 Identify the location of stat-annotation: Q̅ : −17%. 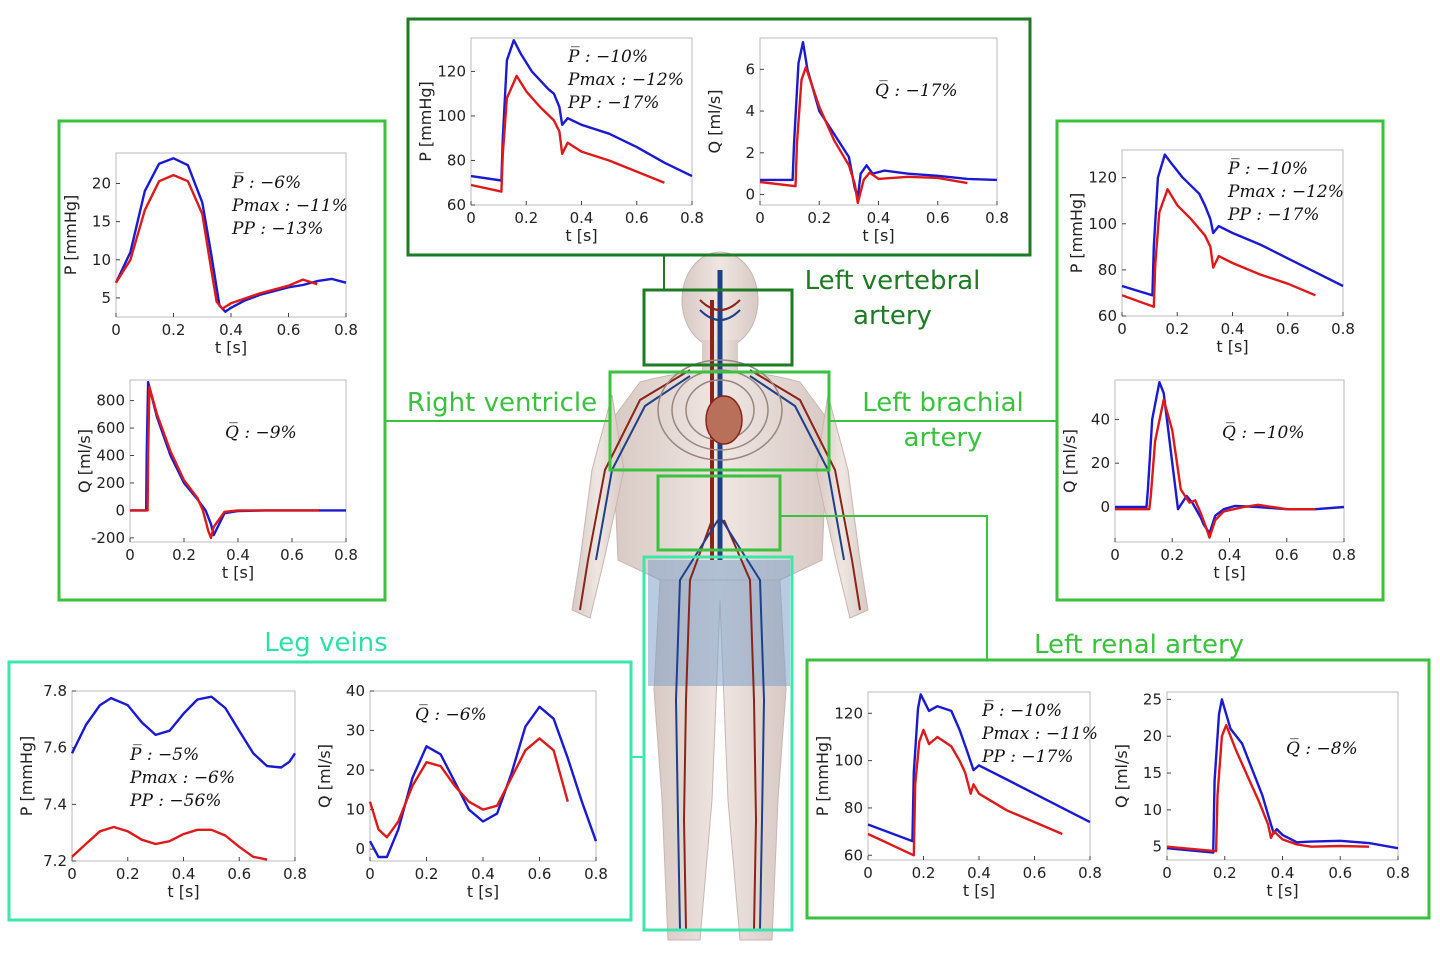
(916, 90).